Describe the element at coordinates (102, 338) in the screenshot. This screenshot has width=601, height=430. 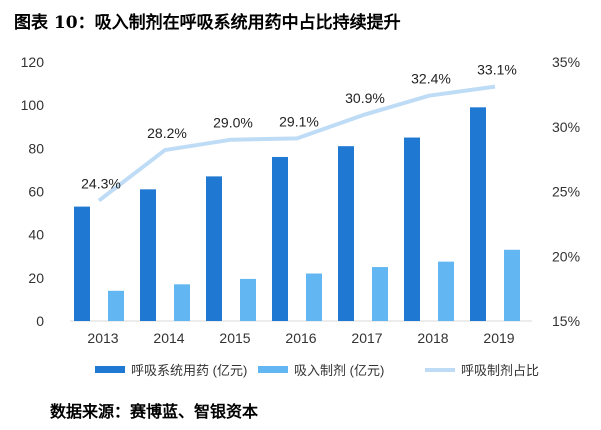
I see `x-axis-tick-label: 2013` at that location.